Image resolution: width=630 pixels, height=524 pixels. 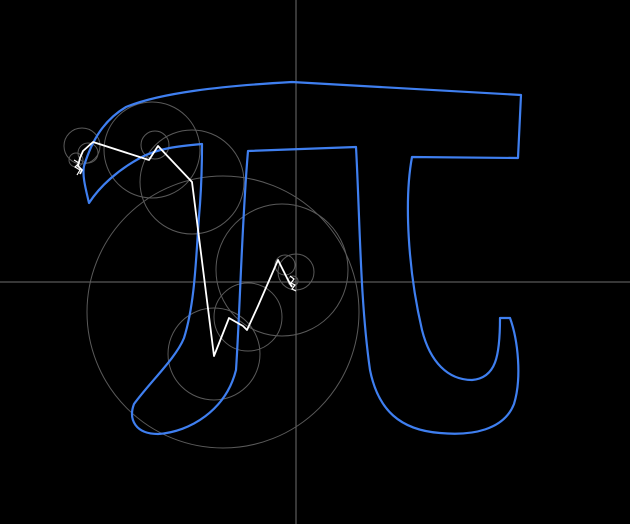 I want to click on epicycle-arm-chain, so click(x=185, y=249).